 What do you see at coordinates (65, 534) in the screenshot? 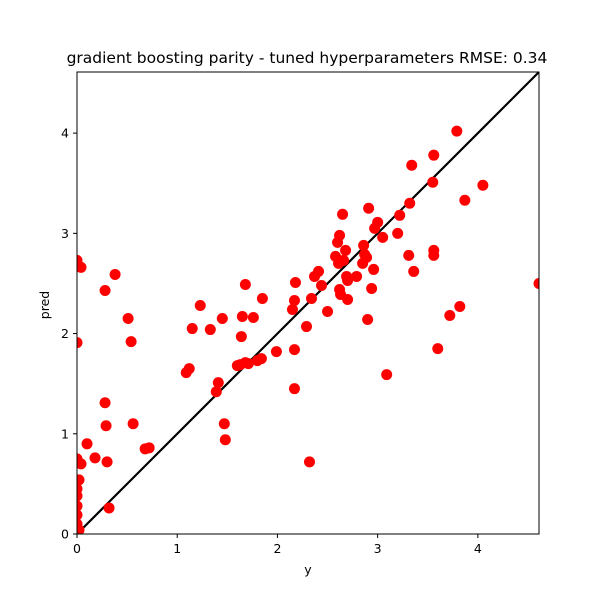
I see `y-tick-label: 0` at bounding box center [65, 534].